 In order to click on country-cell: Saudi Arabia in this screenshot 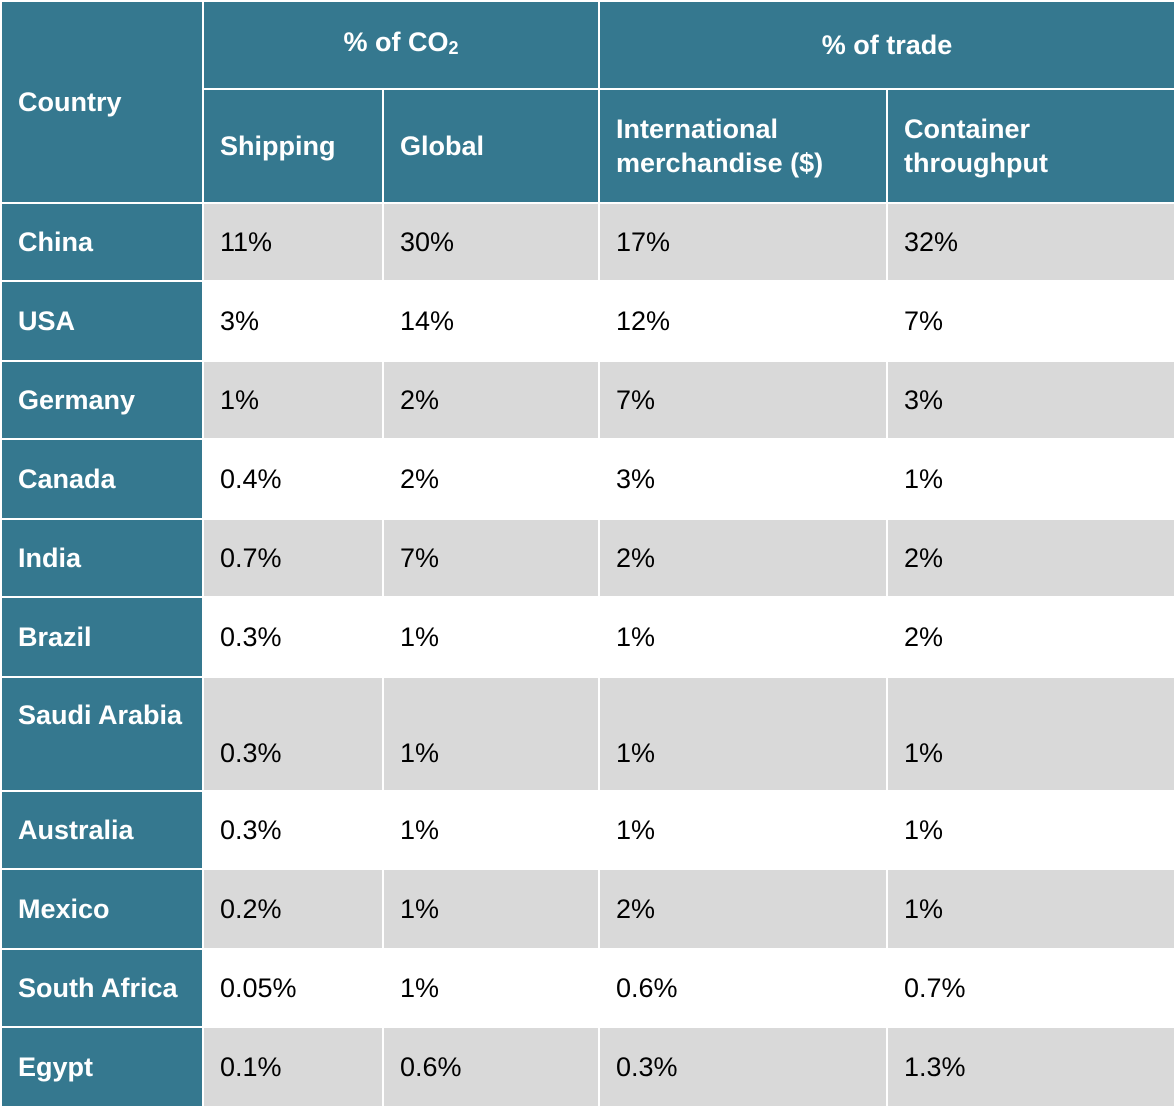, I will do `click(102, 734)`.